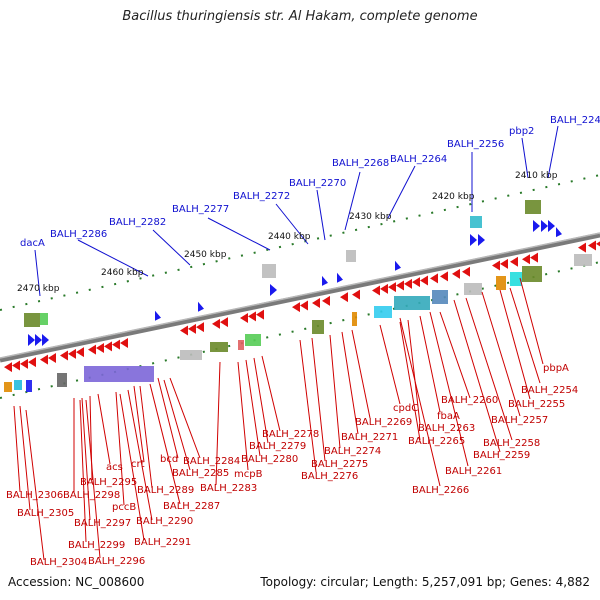  I want to click on label-BALH_2284: BALH_2284, so click(211, 461).